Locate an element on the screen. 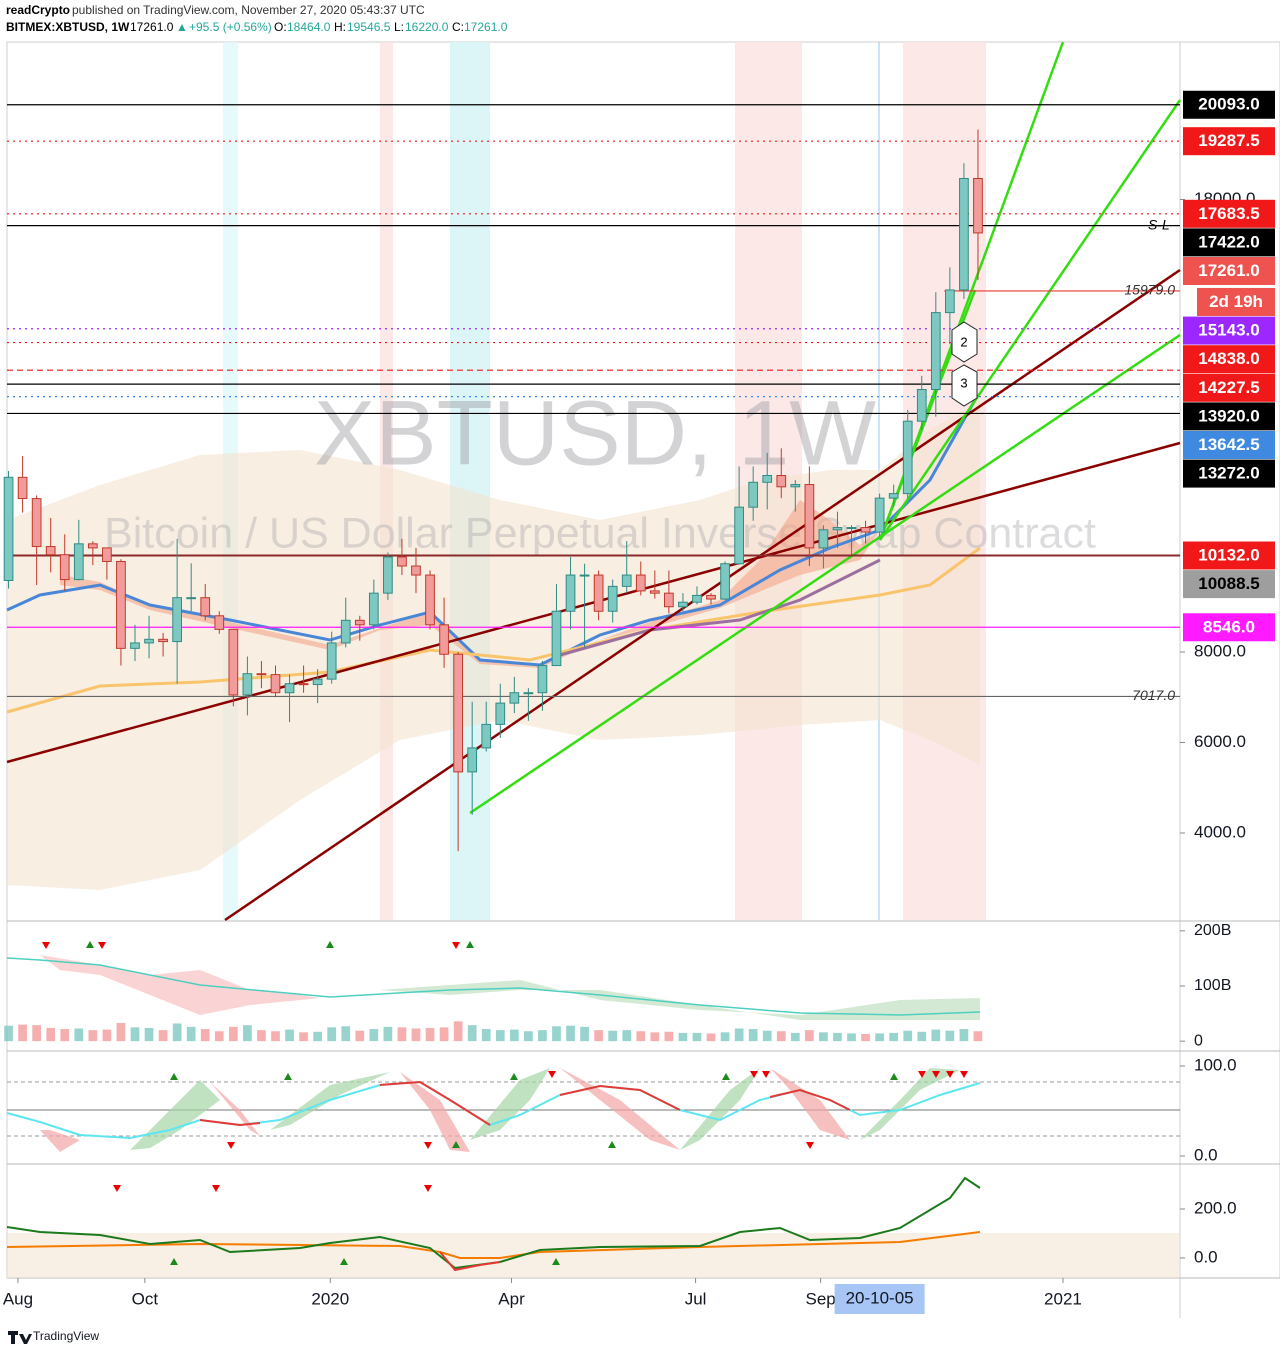 The height and width of the screenshot is (1355, 1280). crosshair-label: 20-10-05 is located at coordinates (880, 1297).